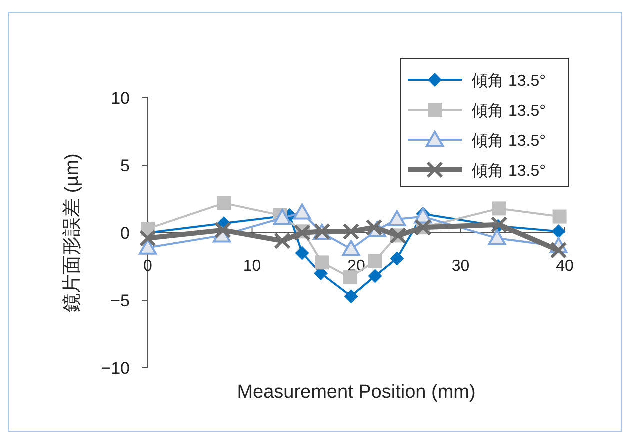 This screenshot has width=623, height=433. I want to click on x-tick-label: 40, so click(565, 266).